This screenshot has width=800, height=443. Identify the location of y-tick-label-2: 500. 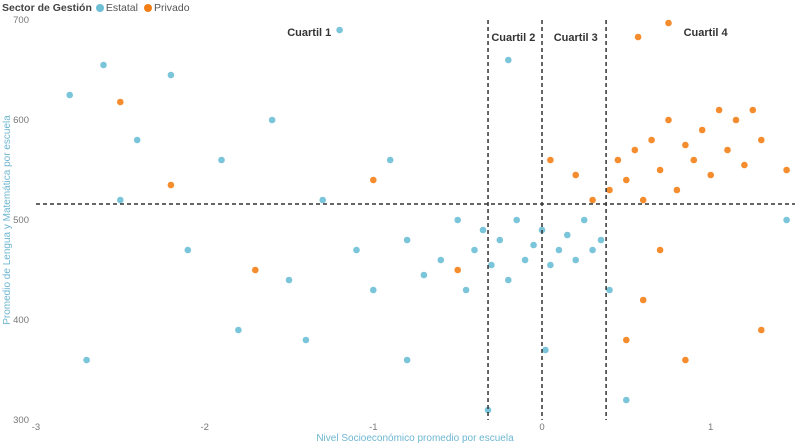
(21, 220).